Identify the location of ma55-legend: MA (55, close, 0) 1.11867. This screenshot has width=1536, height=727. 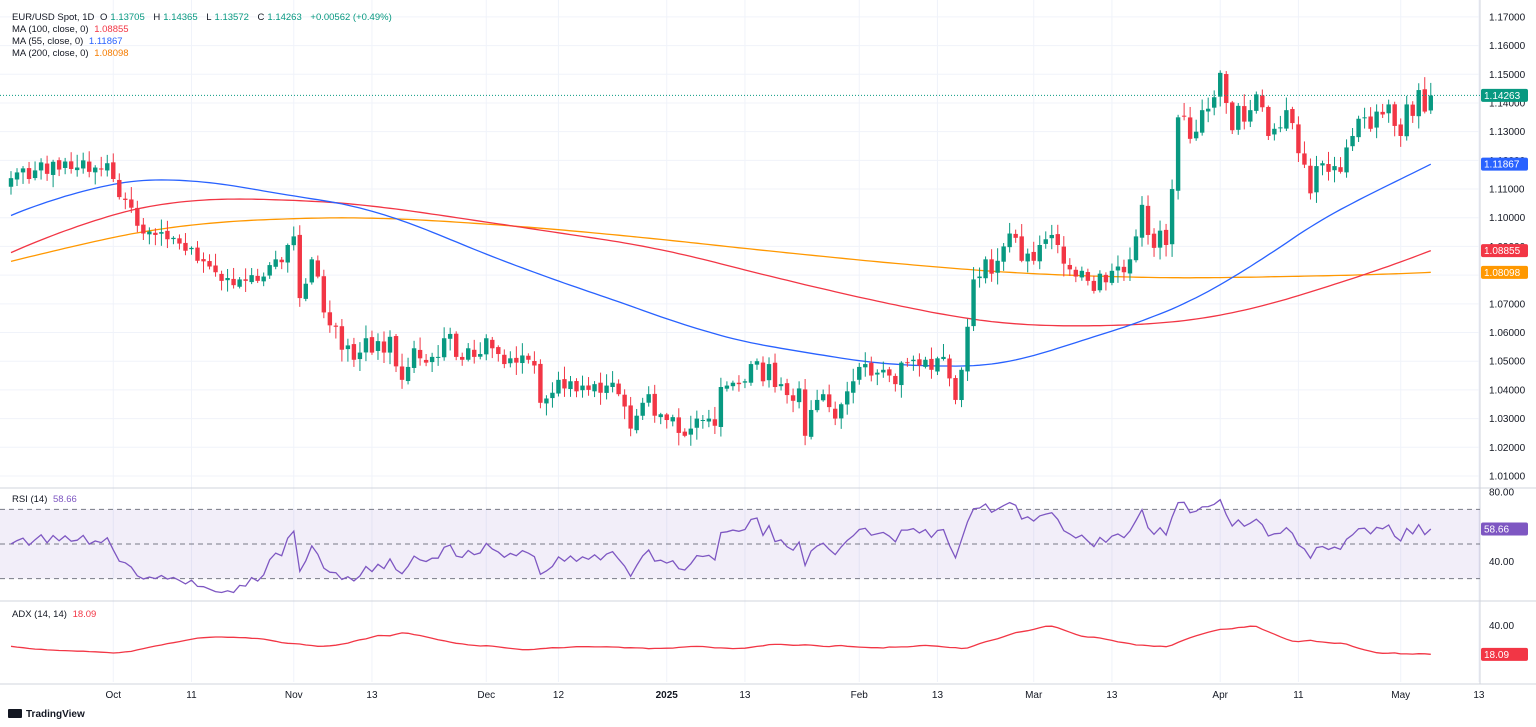
(69, 42).